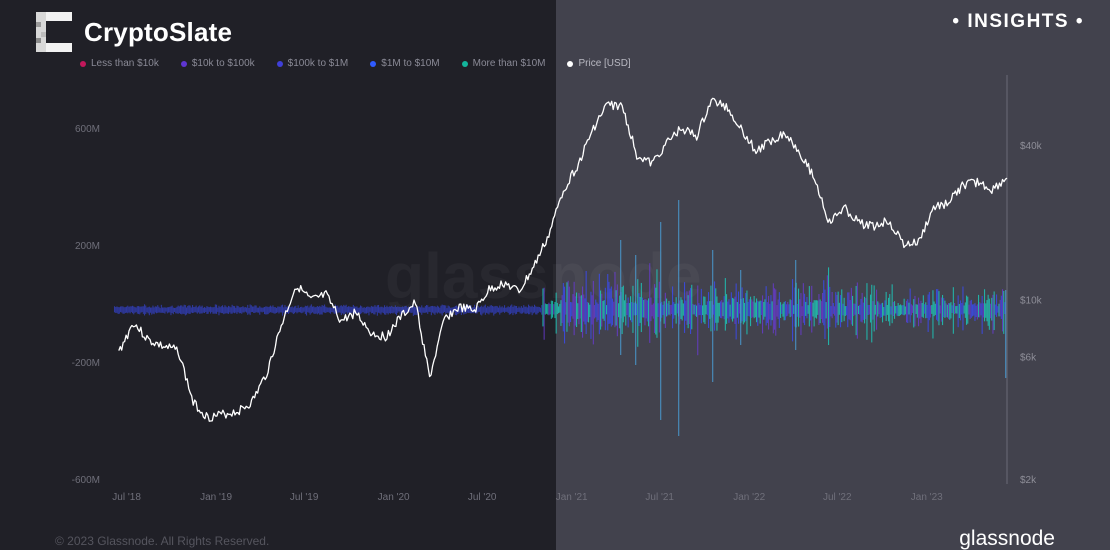  I want to click on x-tick-label: Jul '18, so click(126, 497).